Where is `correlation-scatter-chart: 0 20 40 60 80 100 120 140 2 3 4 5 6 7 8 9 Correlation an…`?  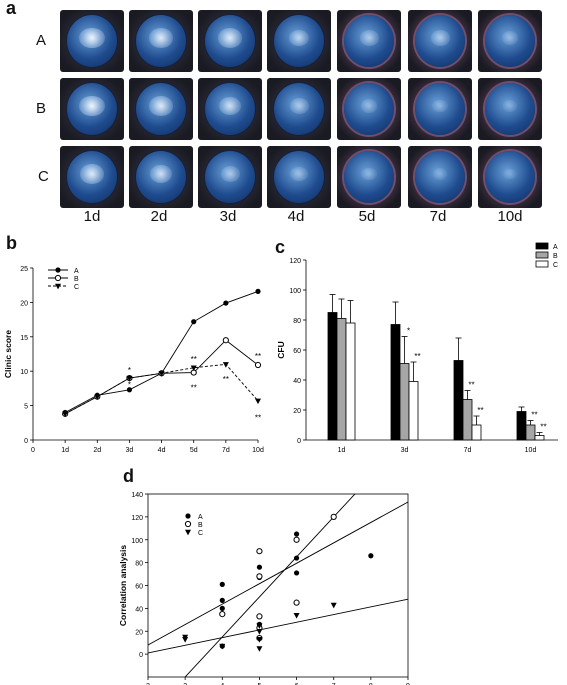 correlation-scatter-chart: 0 20 40 60 80 100 120 140 2 3 4 5 6 7 8 9 Correlation an… is located at coordinates (264, 588).